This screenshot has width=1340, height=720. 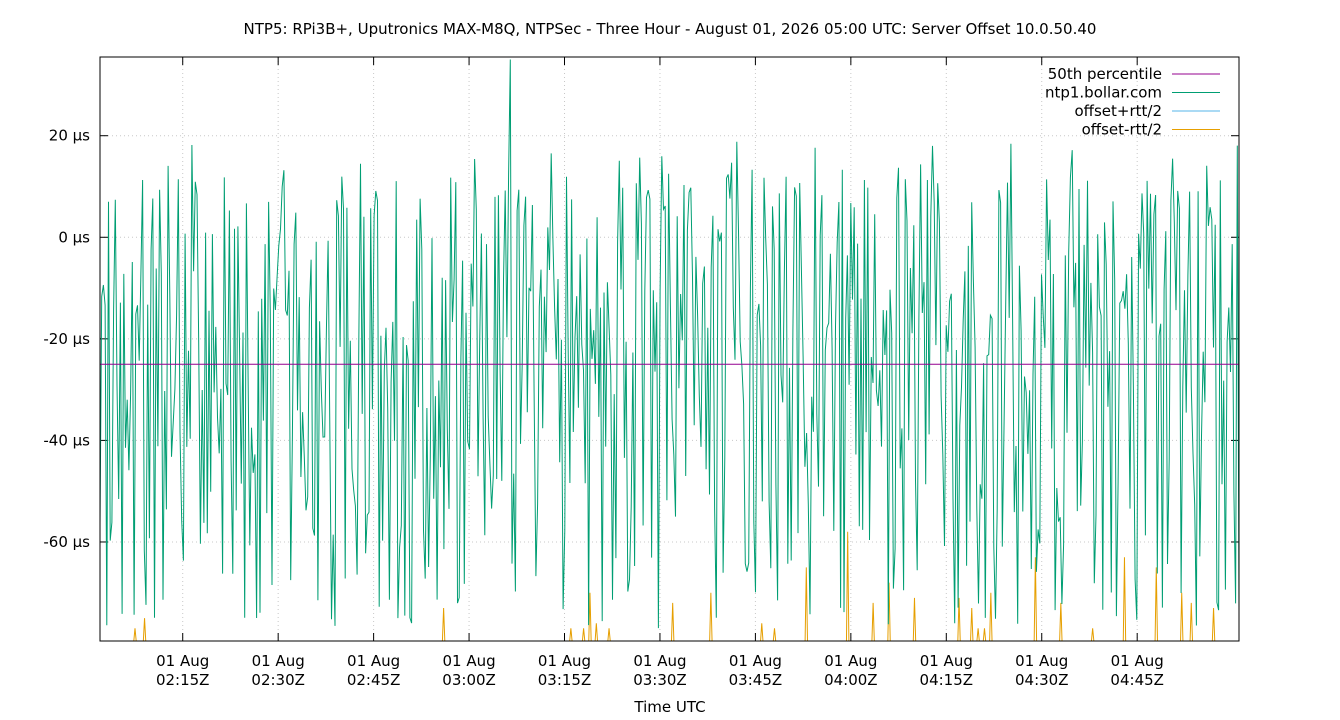 I want to click on x-tick-label-time: 04:45Z, so click(x=1137, y=680).